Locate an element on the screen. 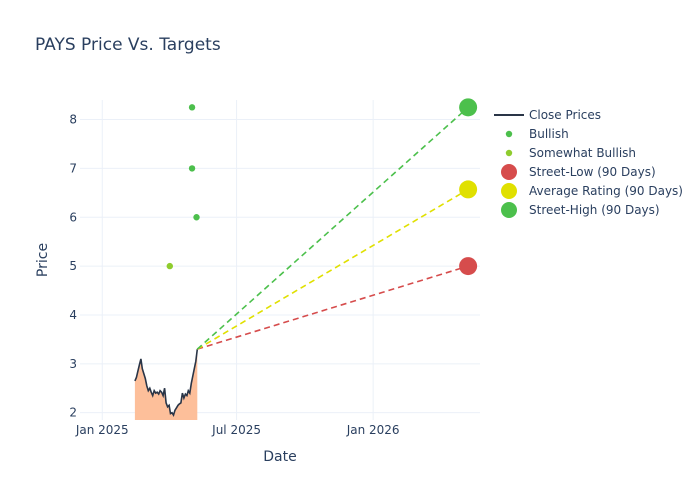  x-tick-label: Jul 2025 is located at coordinates (236, 430).